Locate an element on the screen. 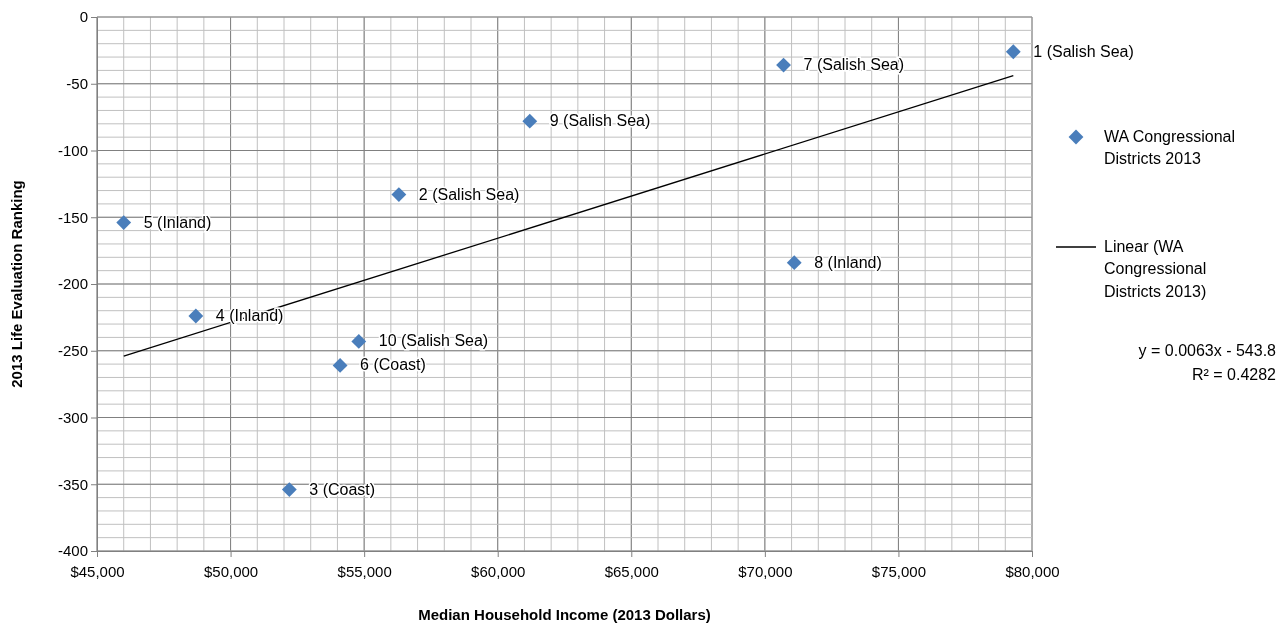 The image size is (1284, 626). annotation: 1 (Salish Sea) is located at coordinates (1083, 51).